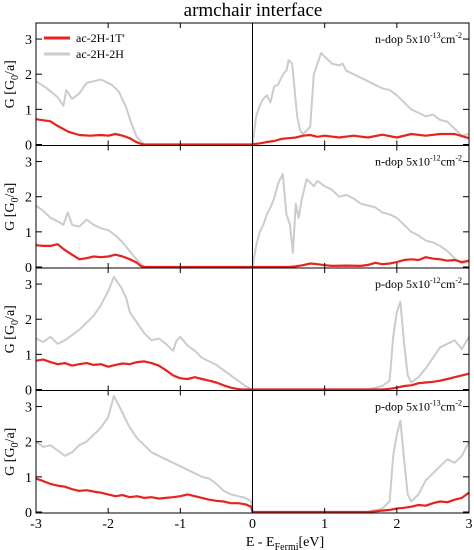 This screenshot has height=550, width=474. Describe the element at coordinates (180, 524) in the screenshot. I see `x-tick-label: -1` at that location.